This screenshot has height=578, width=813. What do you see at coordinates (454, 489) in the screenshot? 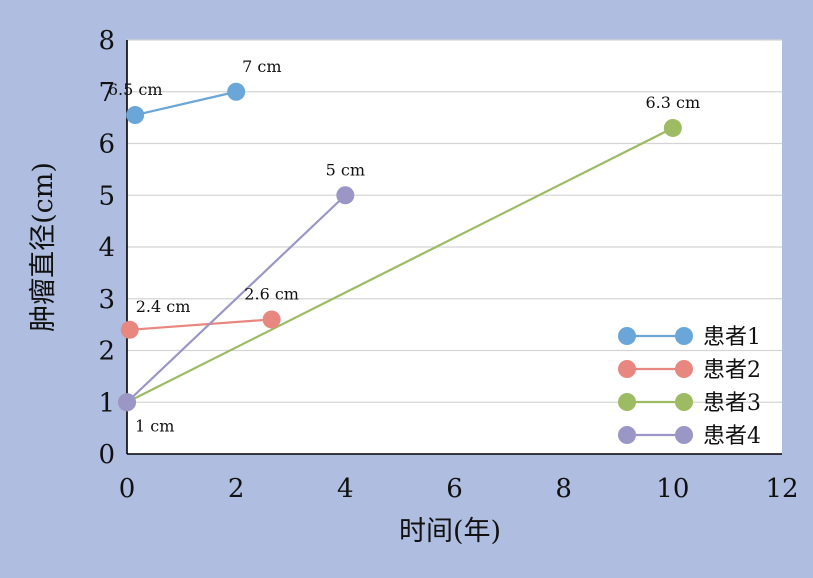
I see `x-tick-label-6: 6` at bounding box center [454, 489].